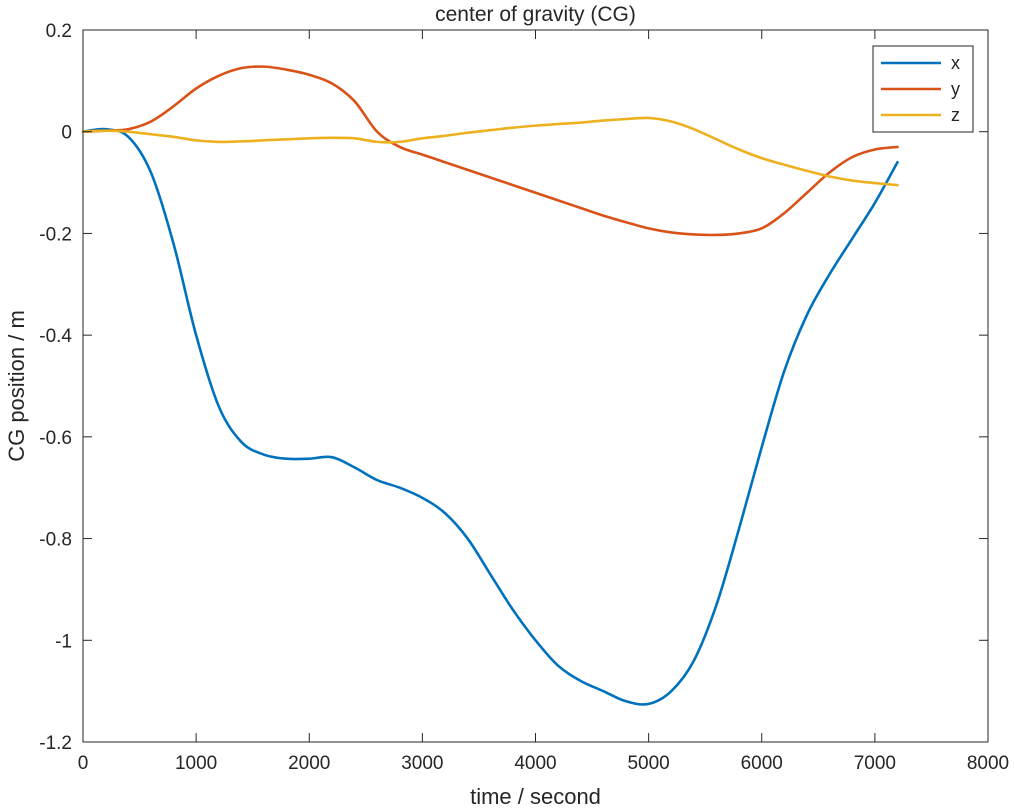 Image resolution: width=1014 pixels, height=808 pixels. I want to click on x-tick-label: 1000, so click(196, 763).